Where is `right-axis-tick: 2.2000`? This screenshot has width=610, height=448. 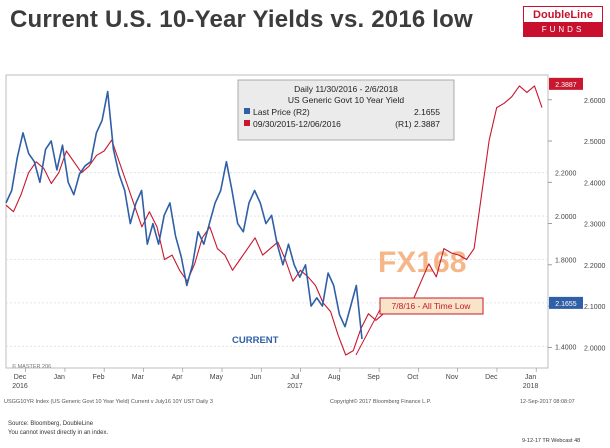 right-axis-tick: 2.2000 is located at coordinates (595, 266).